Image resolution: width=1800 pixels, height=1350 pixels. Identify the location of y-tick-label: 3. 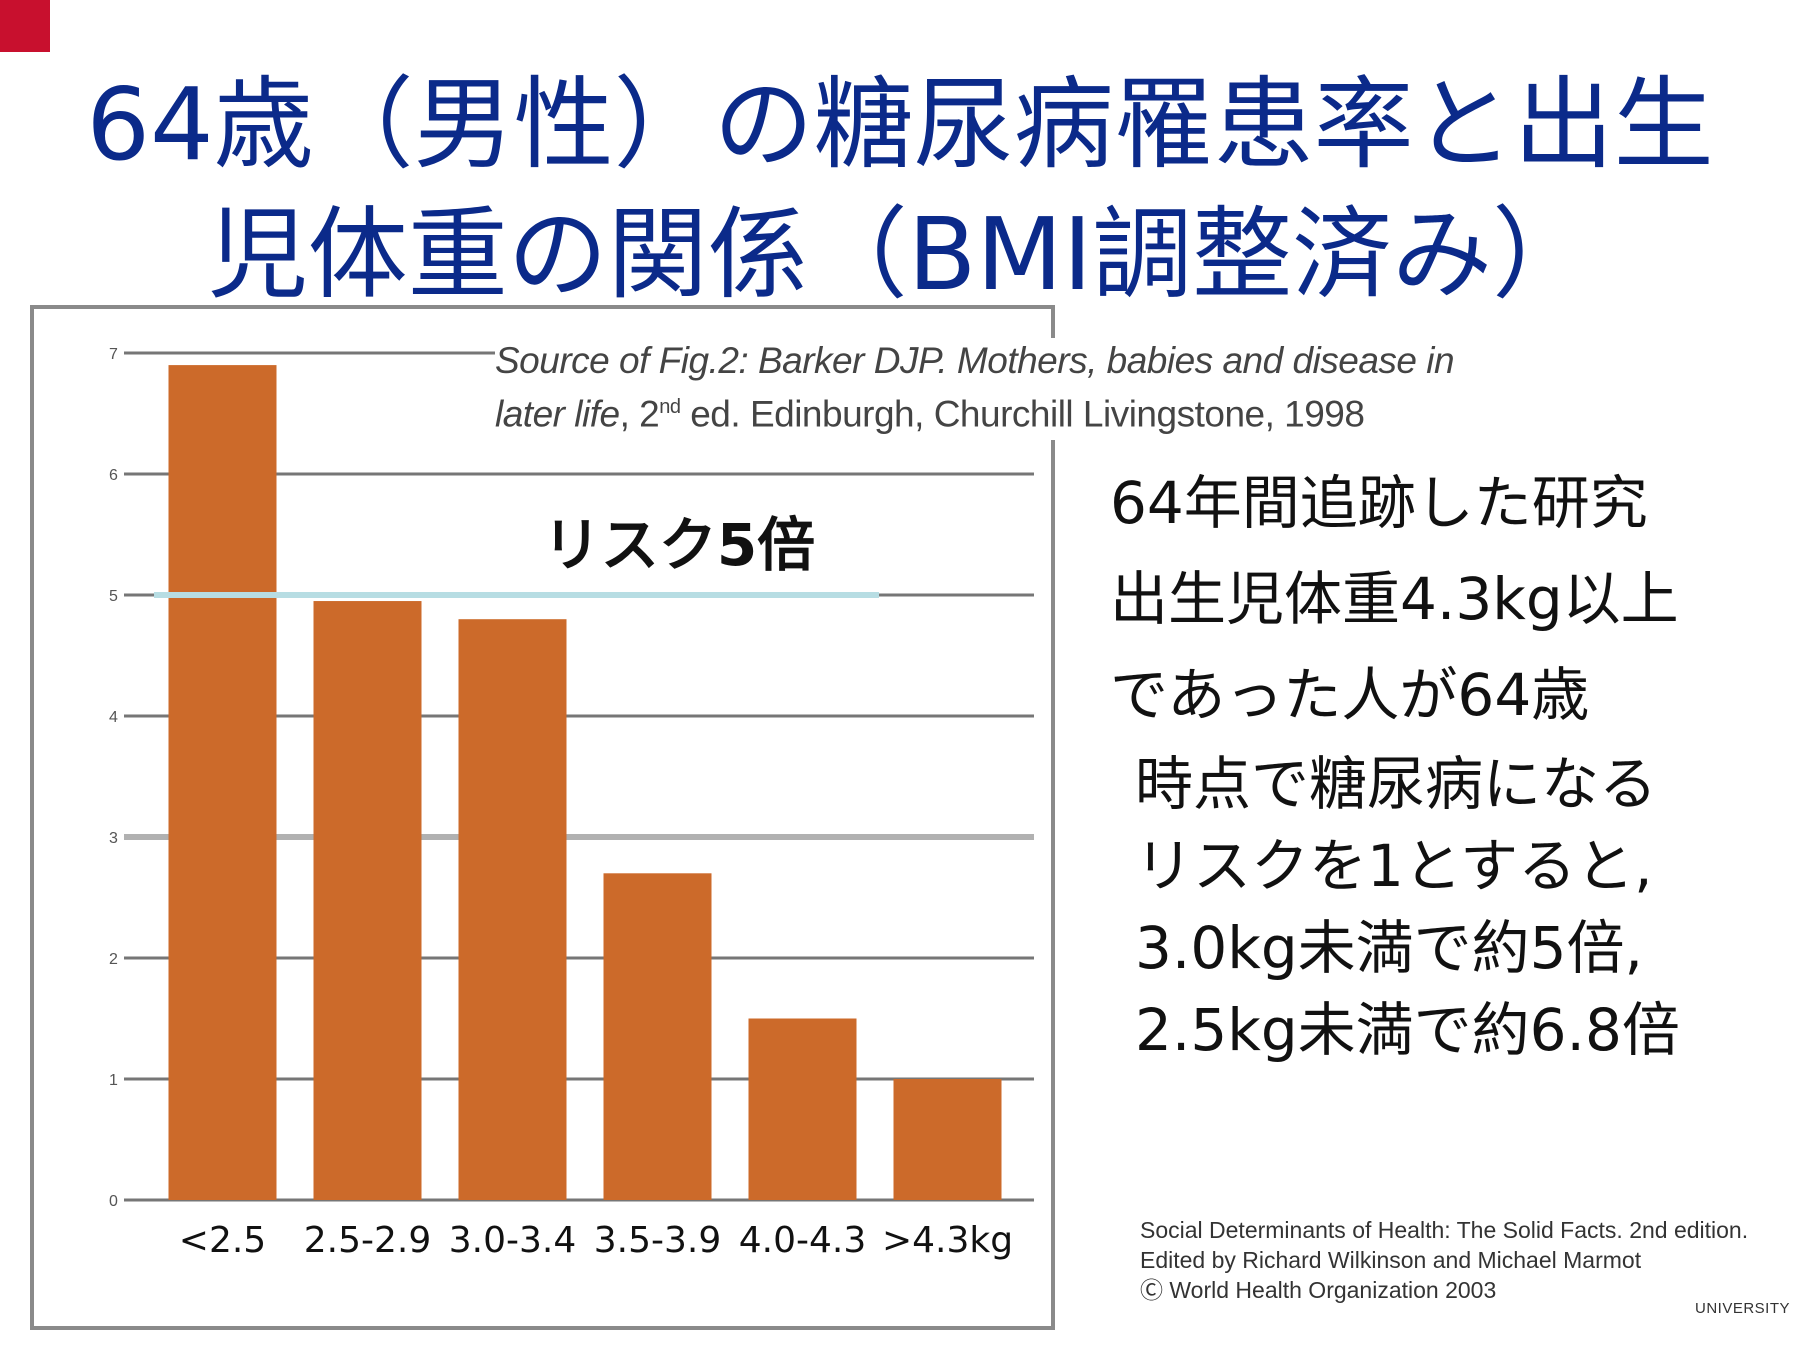
(113, 838).